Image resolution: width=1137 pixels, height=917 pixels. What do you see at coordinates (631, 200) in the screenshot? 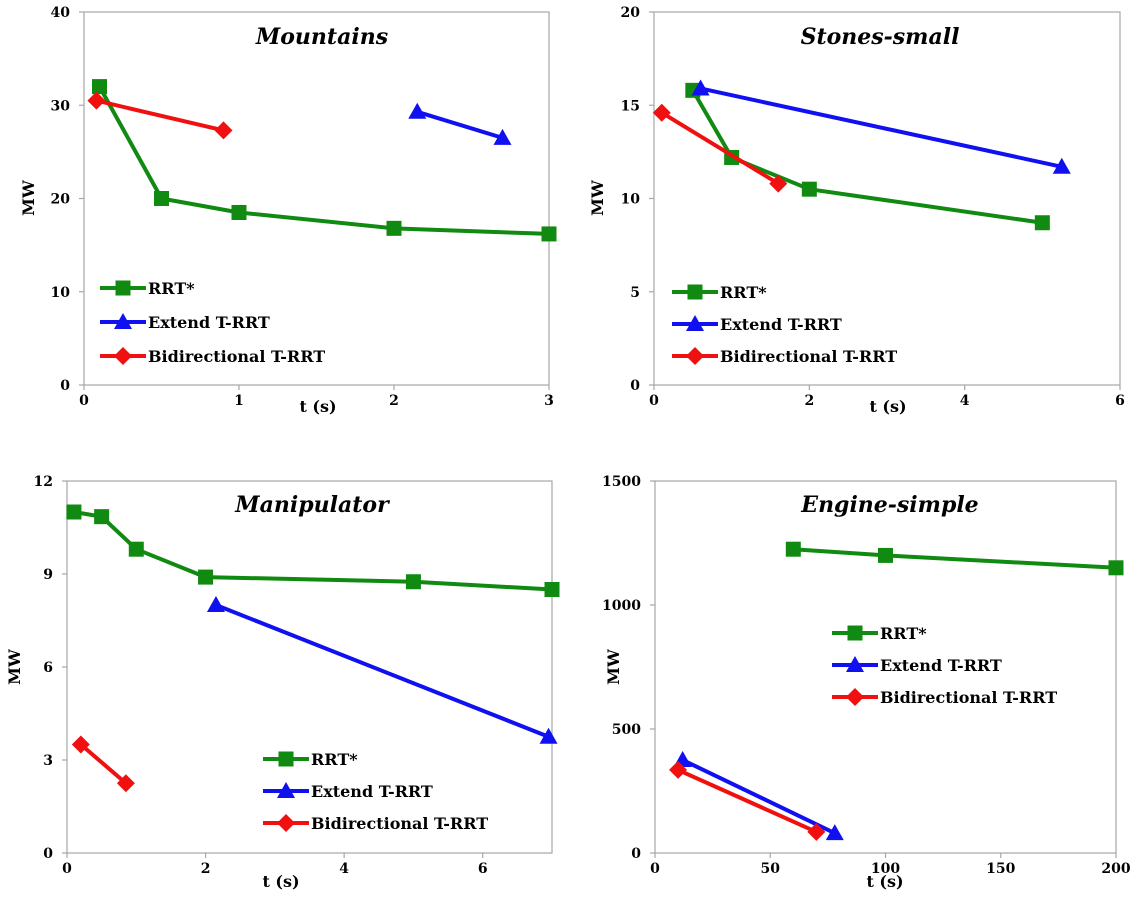
I see `y-tick-label: 10` at bounding box center [631, 200].